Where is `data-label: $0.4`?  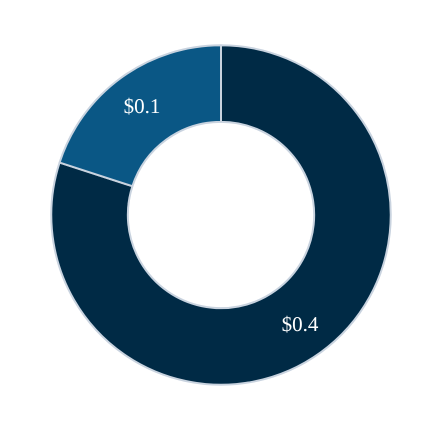
data-label: $0.4 is located at coordinates (300, 324).